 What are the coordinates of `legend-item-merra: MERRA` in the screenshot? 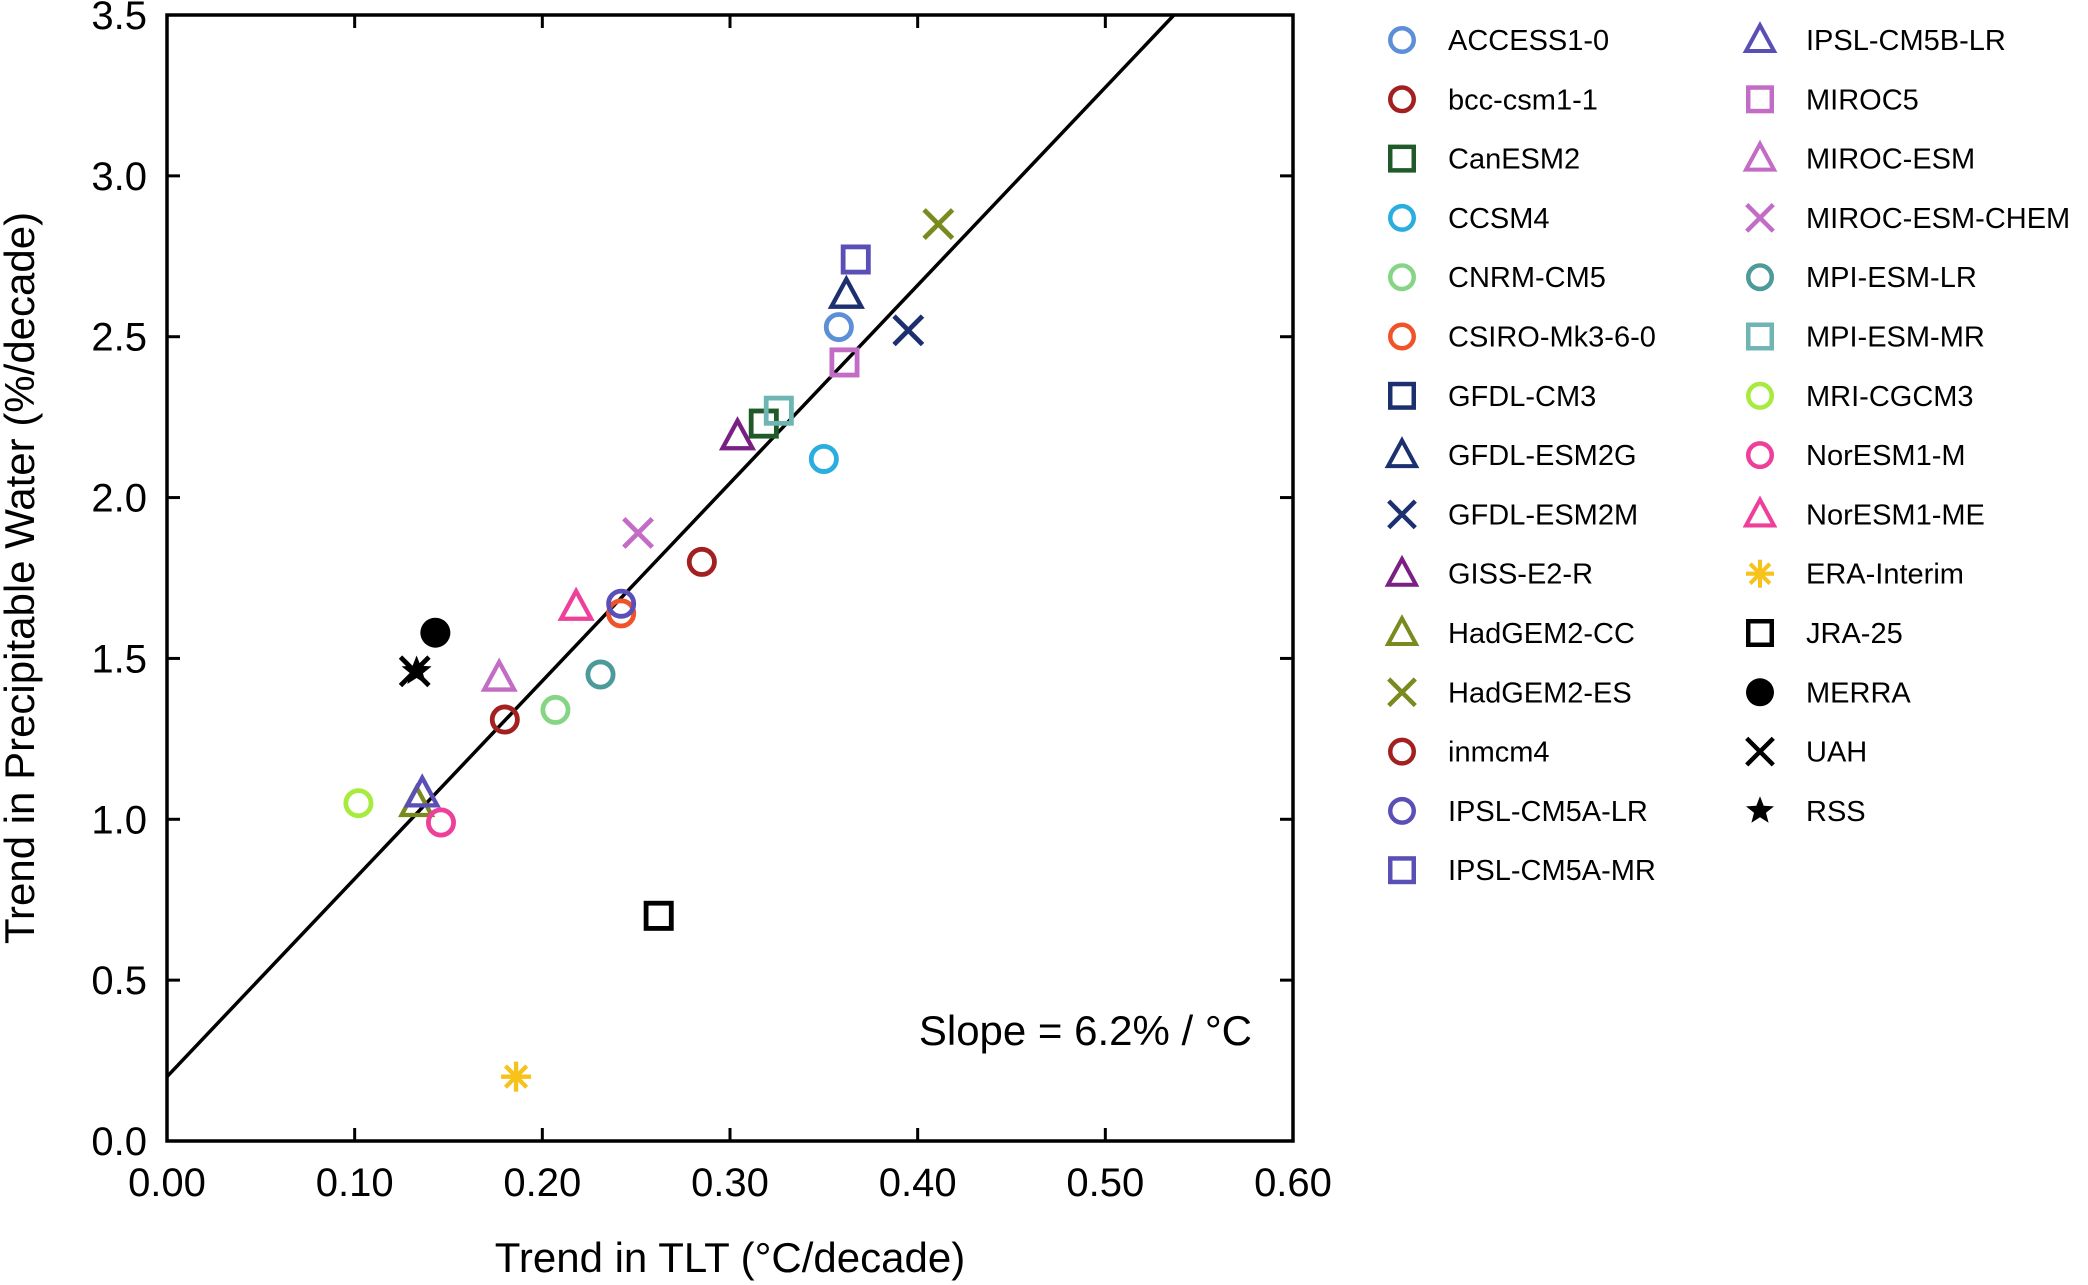 It's located at (1828, 693).